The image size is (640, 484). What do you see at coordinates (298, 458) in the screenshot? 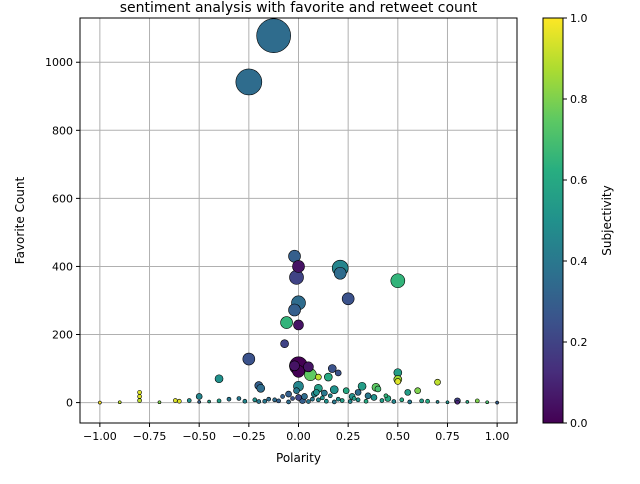
I see `x-axis-label: Polarity` at bounding box center [298, 458].